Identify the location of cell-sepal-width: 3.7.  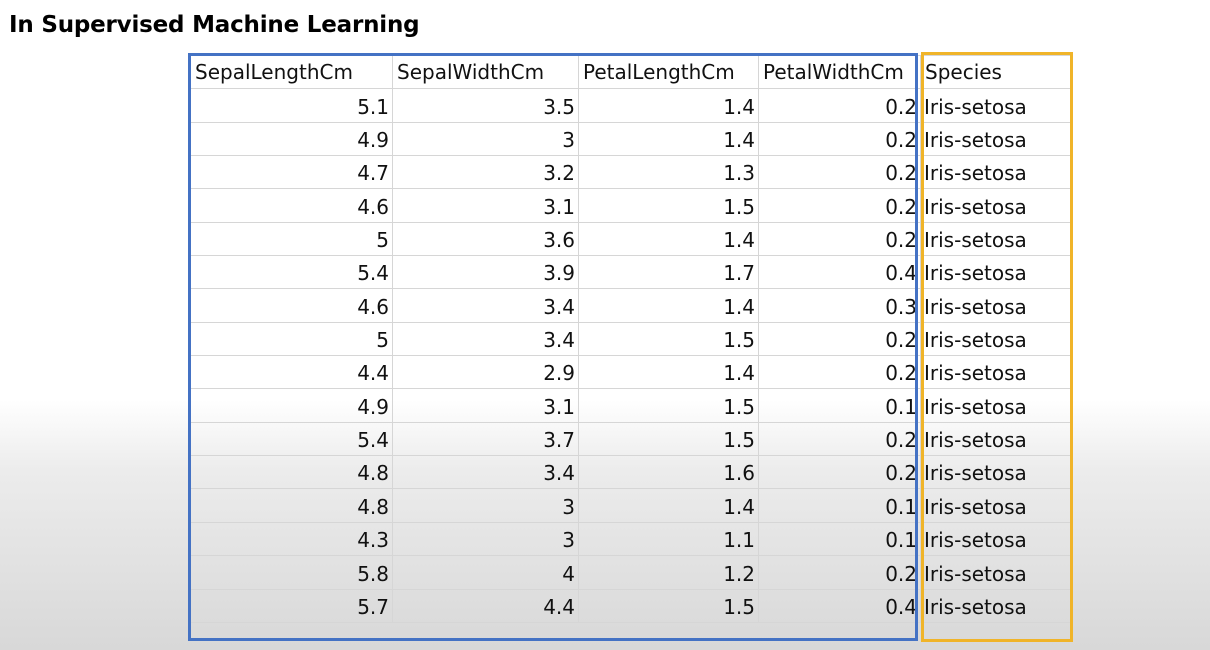
(485, 439).